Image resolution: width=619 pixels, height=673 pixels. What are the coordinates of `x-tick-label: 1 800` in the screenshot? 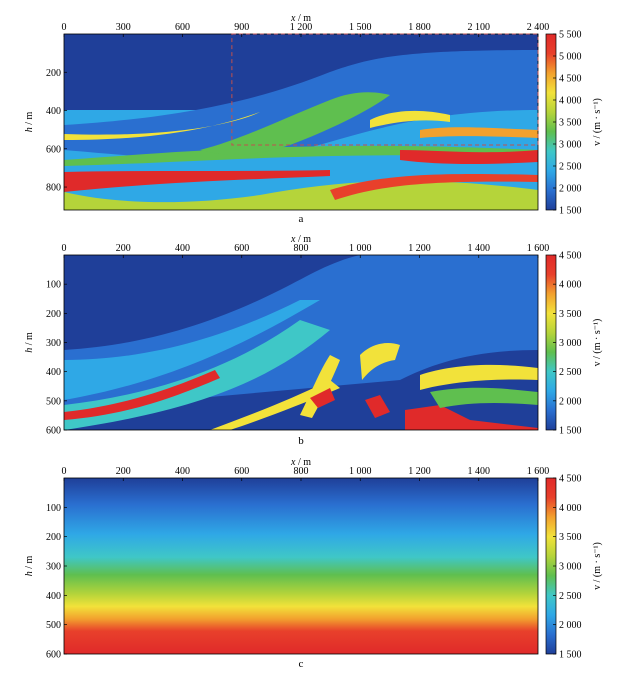 It's located at (419, 27).